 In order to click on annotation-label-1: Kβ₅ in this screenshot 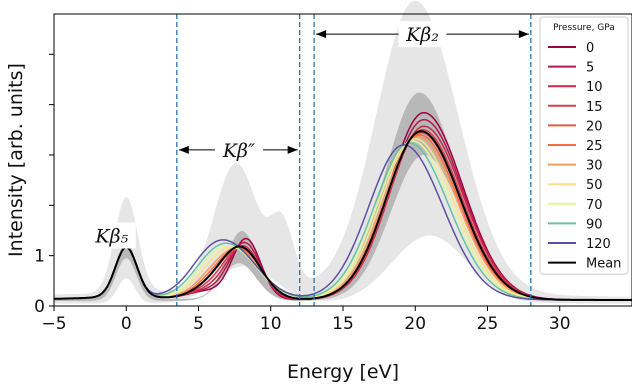, I will do `click(111, 237)`.